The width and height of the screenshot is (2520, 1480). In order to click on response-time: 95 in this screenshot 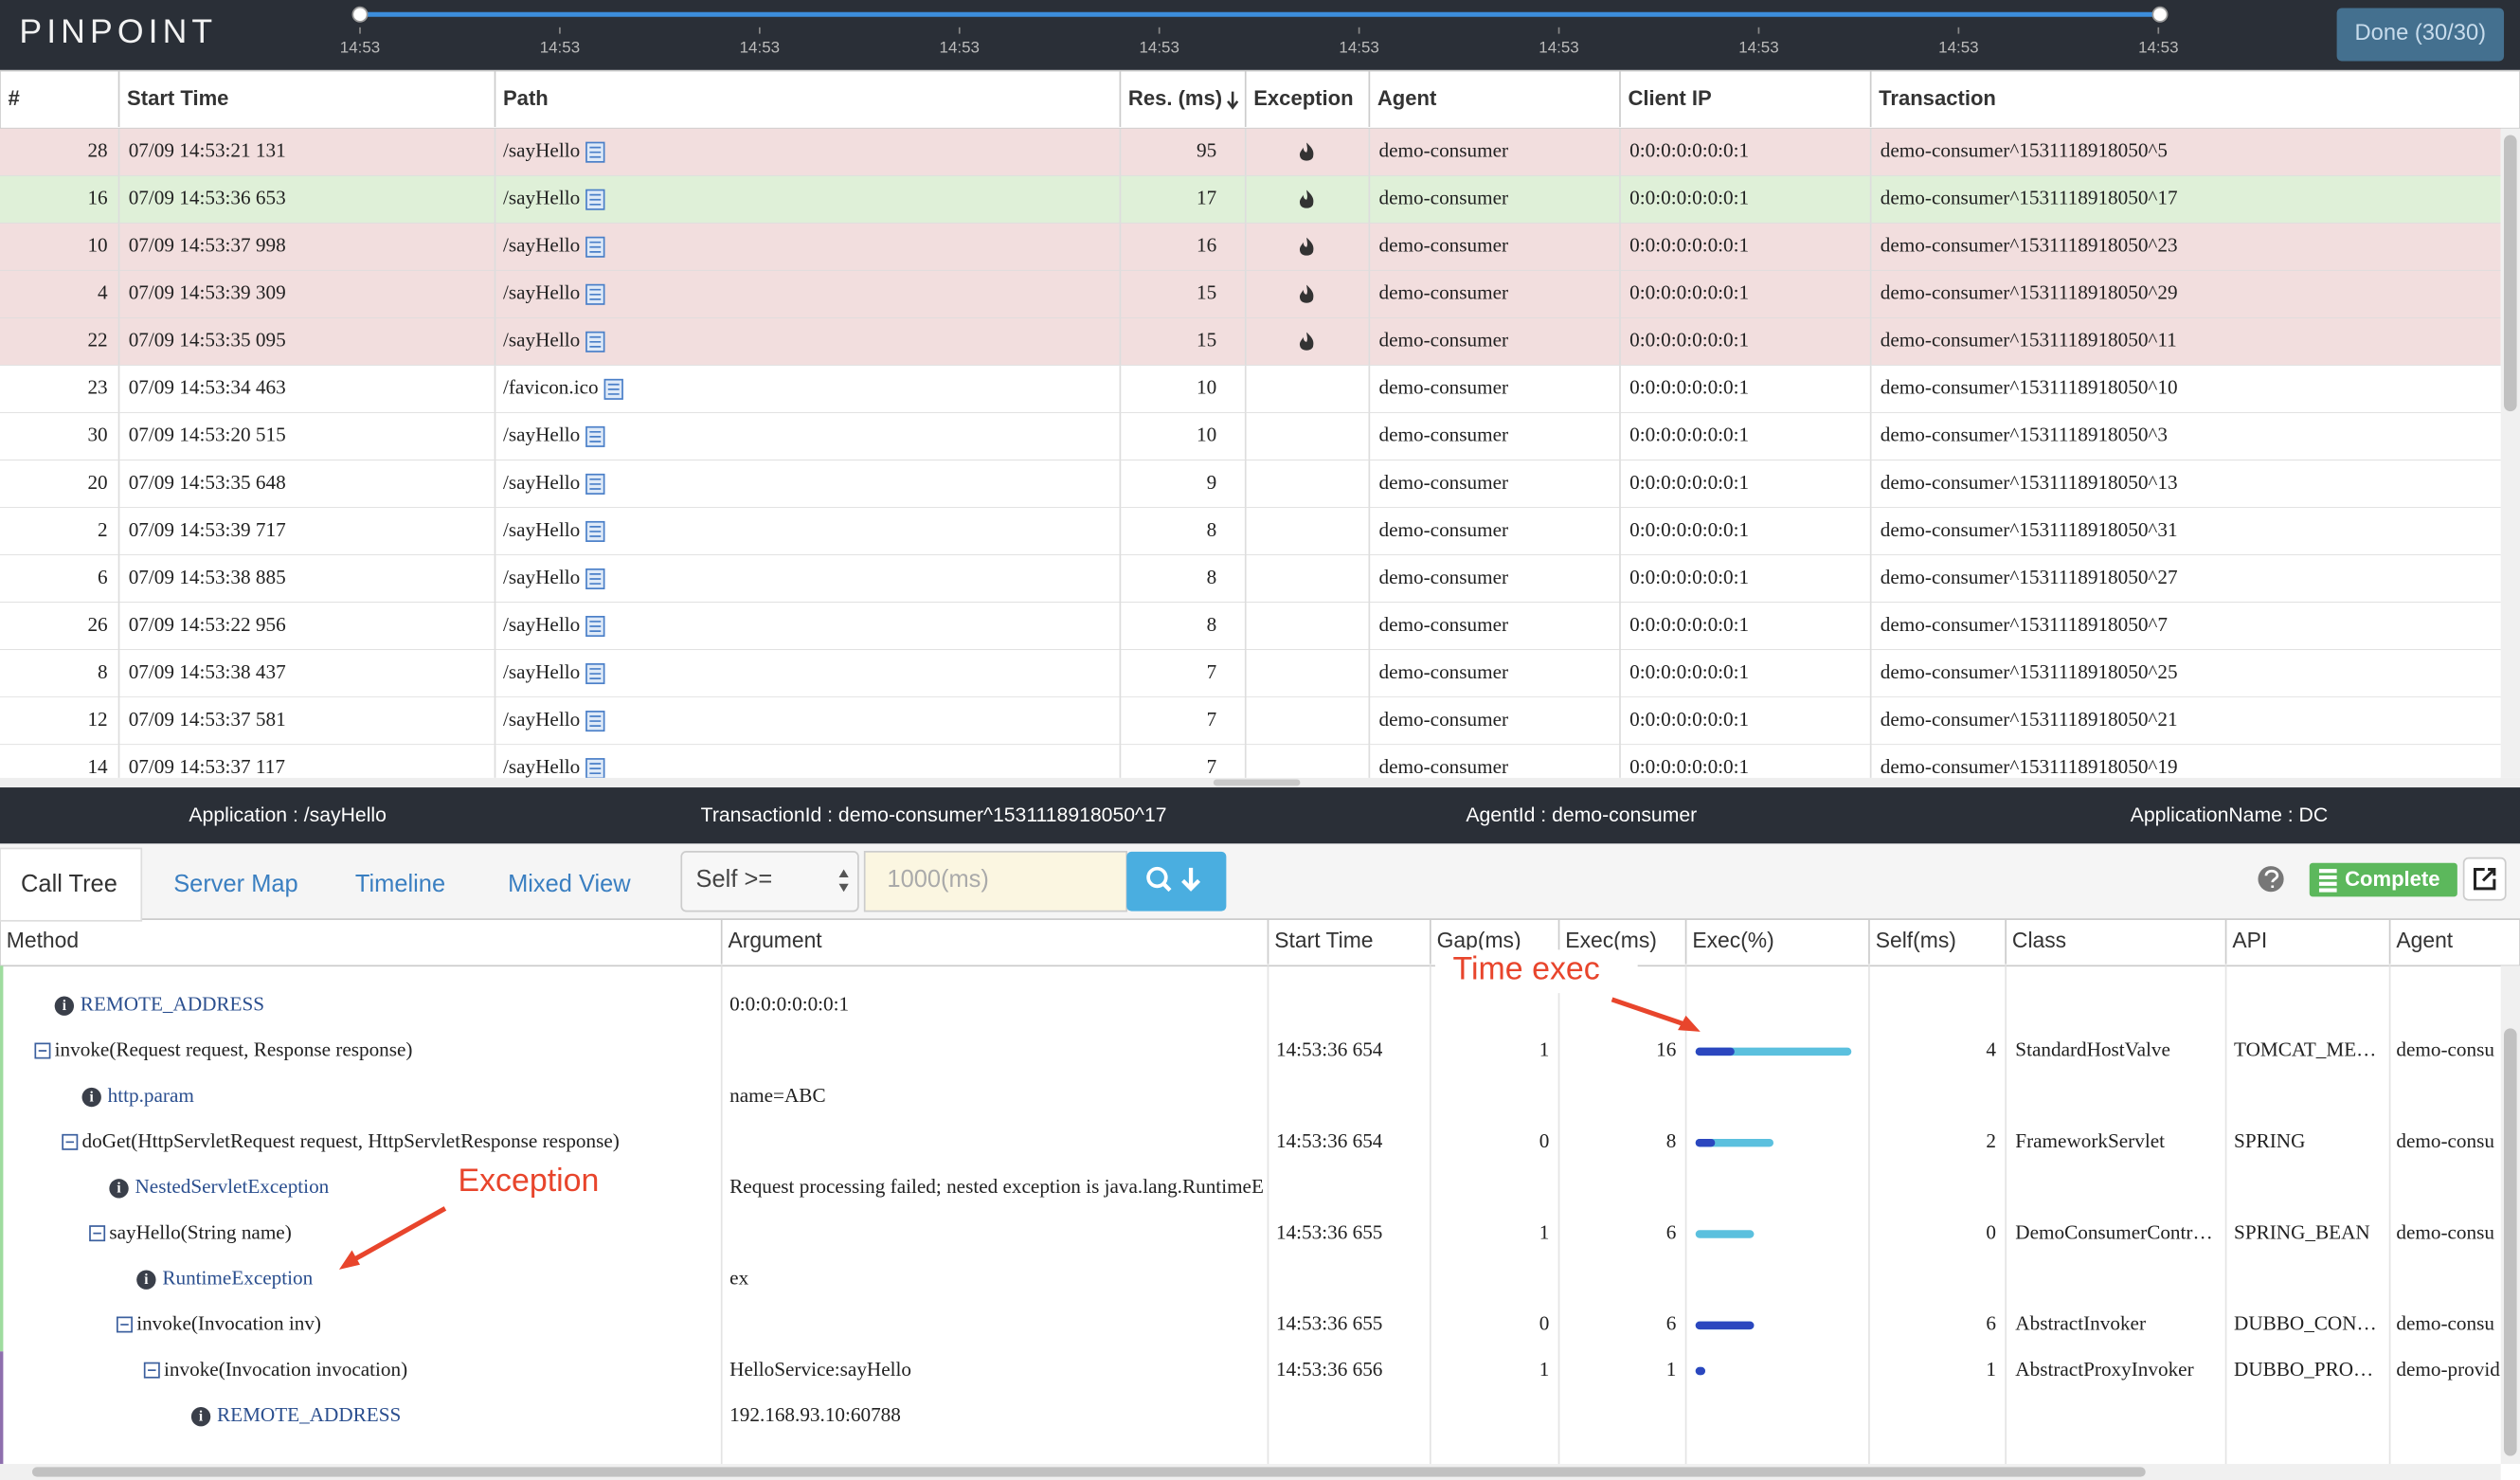, I will do `click(1206, 150)`.